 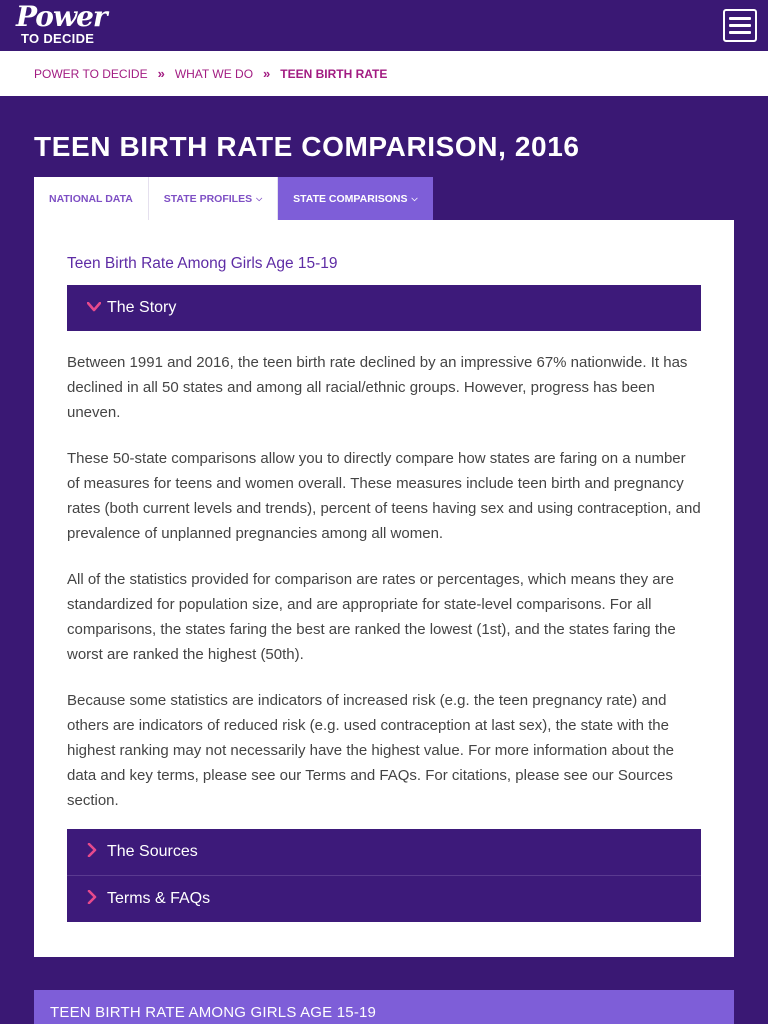 What do you see at coordinates (91, 74) in the screenshot?
I see `breadcrumb-link-home: POWER TO DECIDE` at bounding box center [91, 74].